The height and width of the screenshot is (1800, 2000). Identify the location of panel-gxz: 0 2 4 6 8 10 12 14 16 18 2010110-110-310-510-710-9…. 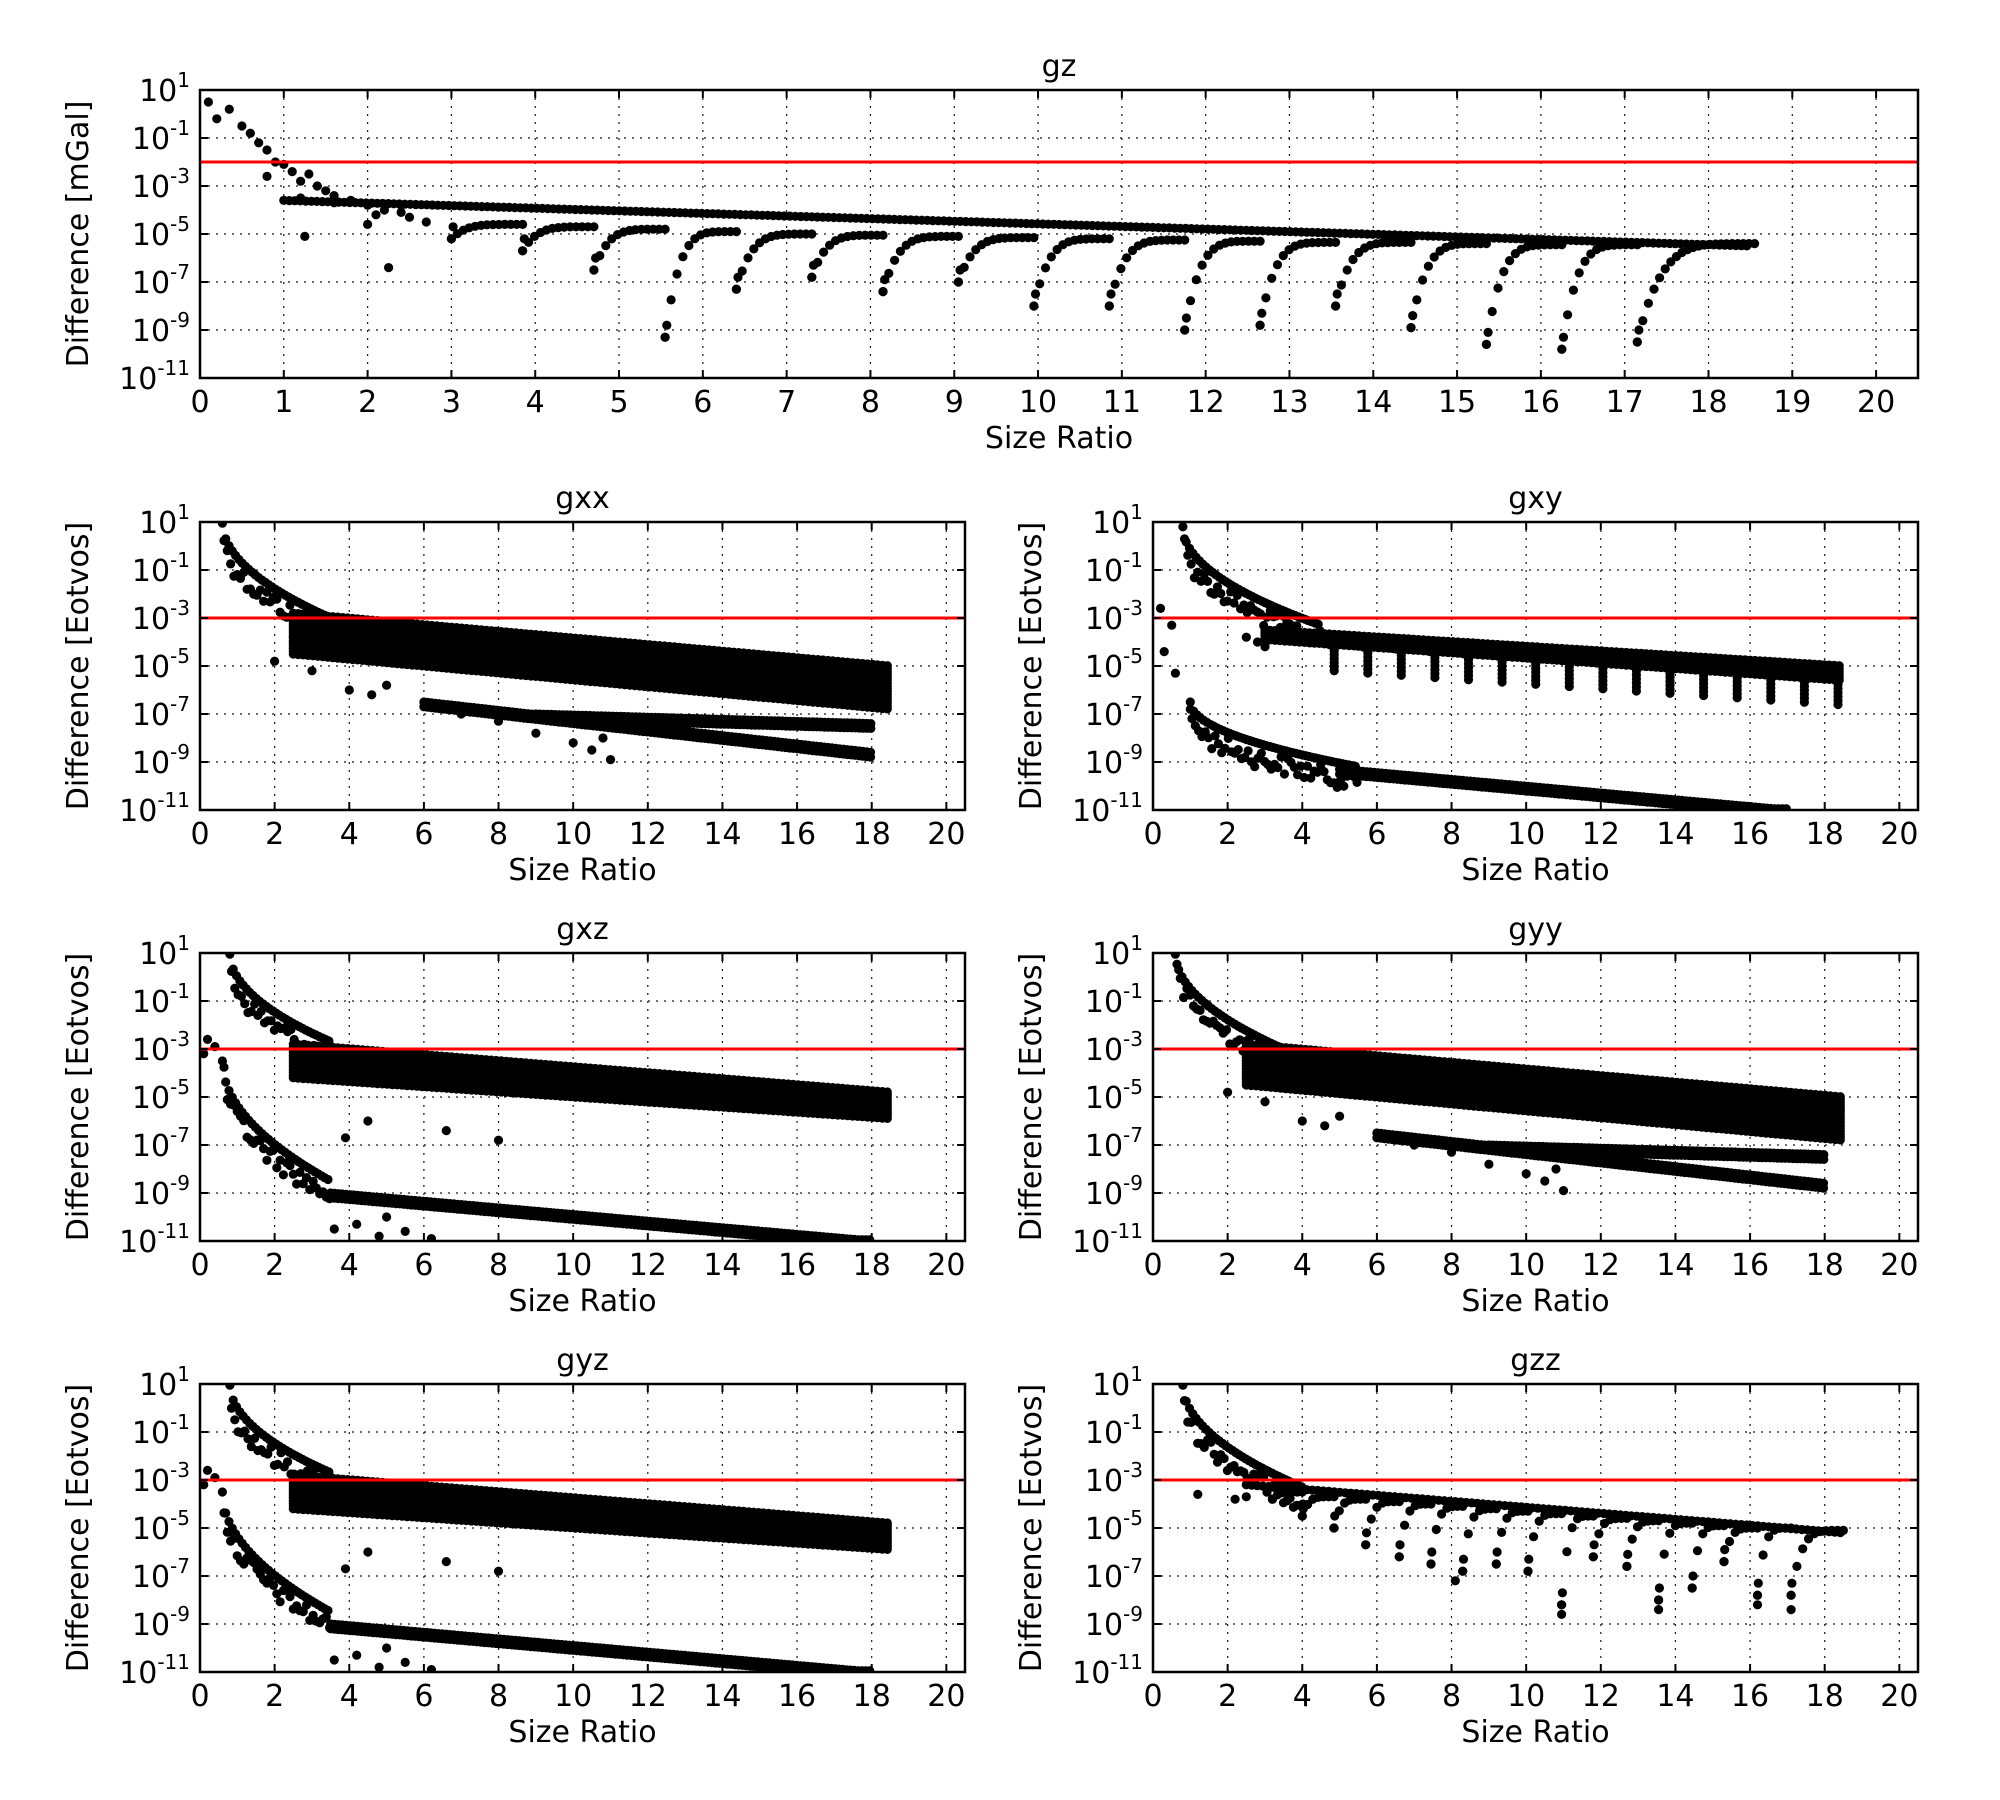
(514, 1115).